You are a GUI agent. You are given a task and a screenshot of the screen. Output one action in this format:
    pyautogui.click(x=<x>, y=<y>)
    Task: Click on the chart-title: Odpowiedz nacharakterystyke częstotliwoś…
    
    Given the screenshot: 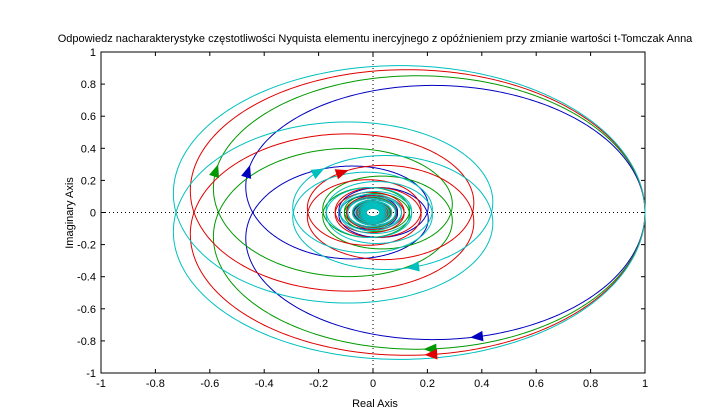 What is the action you would take?
    pyautogui.click(x=375, y=39)
    